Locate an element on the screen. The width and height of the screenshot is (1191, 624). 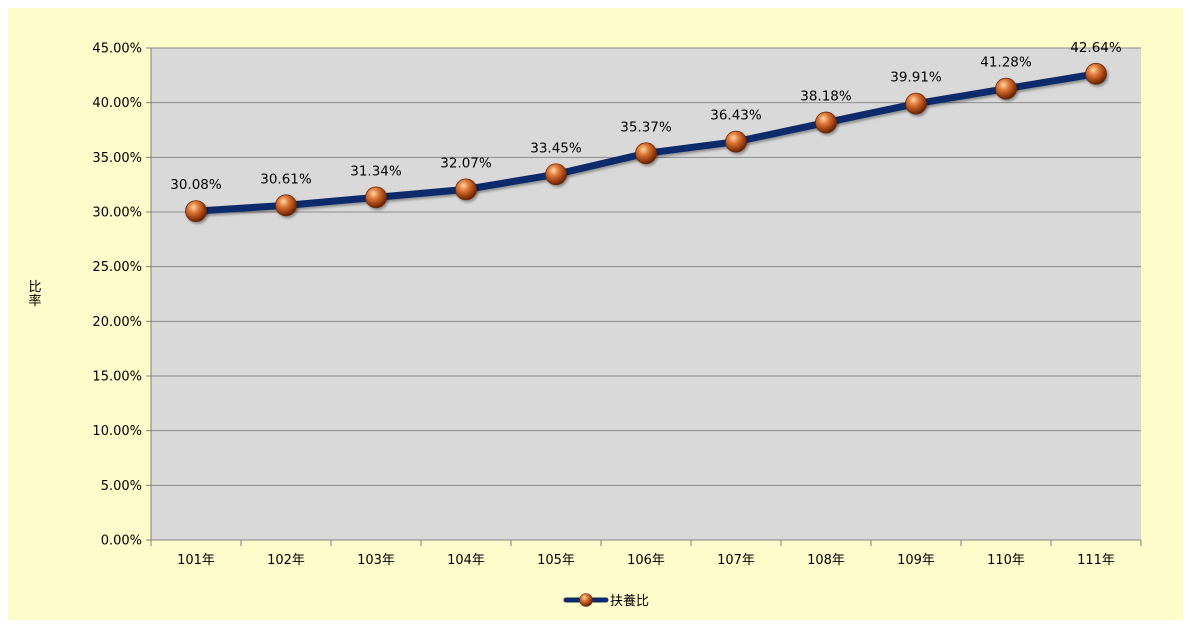
legend: 扶養比 is located at coordinates (606, 601).